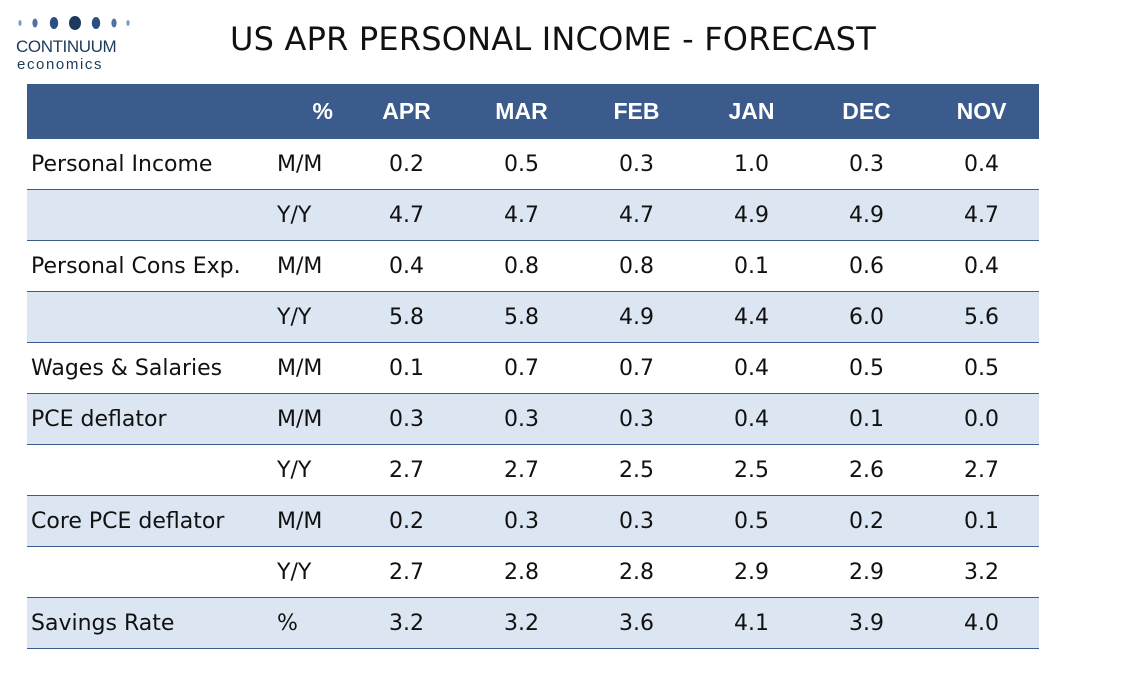 The height and width of the screenshot is (680, 1134). I want to click on column-header: MAR, so click(521, 111).